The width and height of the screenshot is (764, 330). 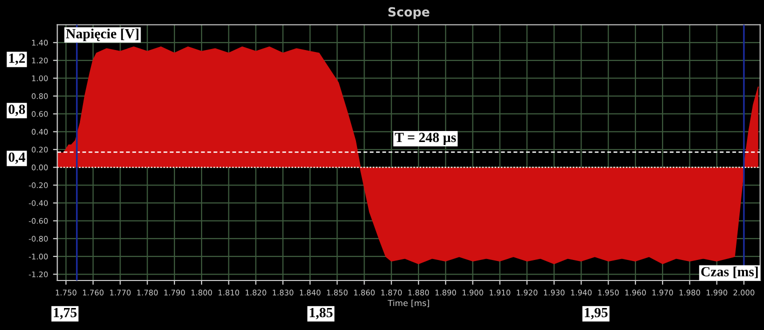 What do you see at coordinates (596, 314) in the screenshot?
I see `text: 1,95` at bounding box center [596, 314].